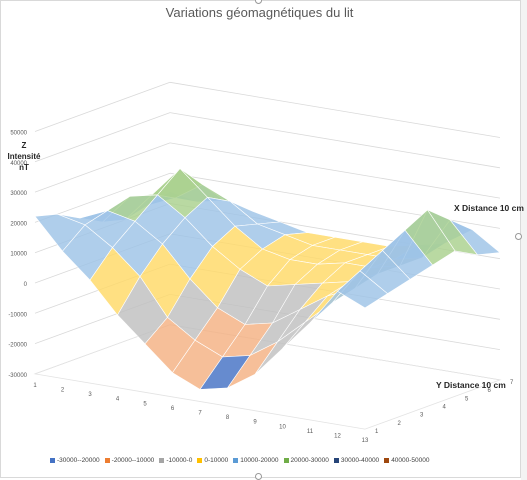  I want to click on x-tick-label: 6, so click(173, 409).